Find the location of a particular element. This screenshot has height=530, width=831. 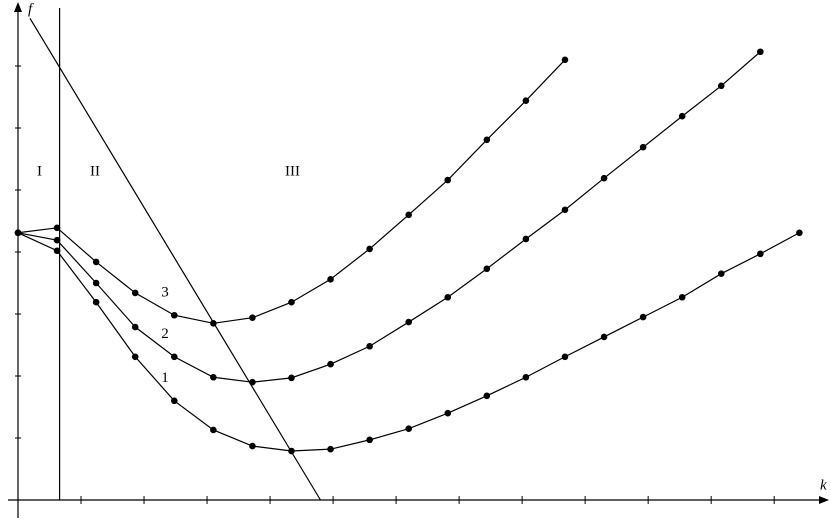

curve-label: 1 is located at coordinates (165, 378).